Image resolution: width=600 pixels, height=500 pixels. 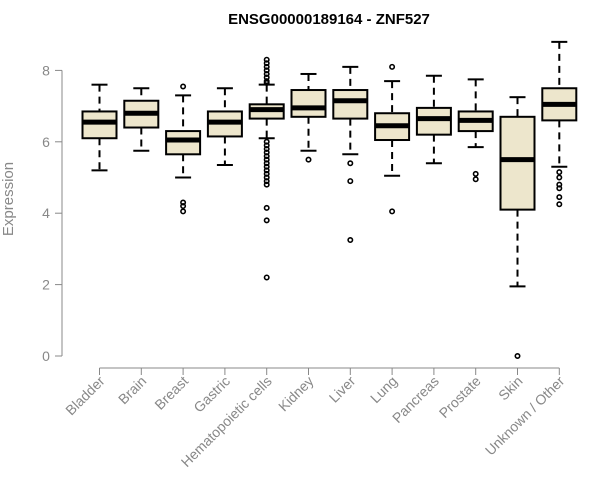 What do you see at coordinates (52, 213) in the screenshot?
I see `y-axis: 0 2 4 6 8` at bounding box center [52, 213].